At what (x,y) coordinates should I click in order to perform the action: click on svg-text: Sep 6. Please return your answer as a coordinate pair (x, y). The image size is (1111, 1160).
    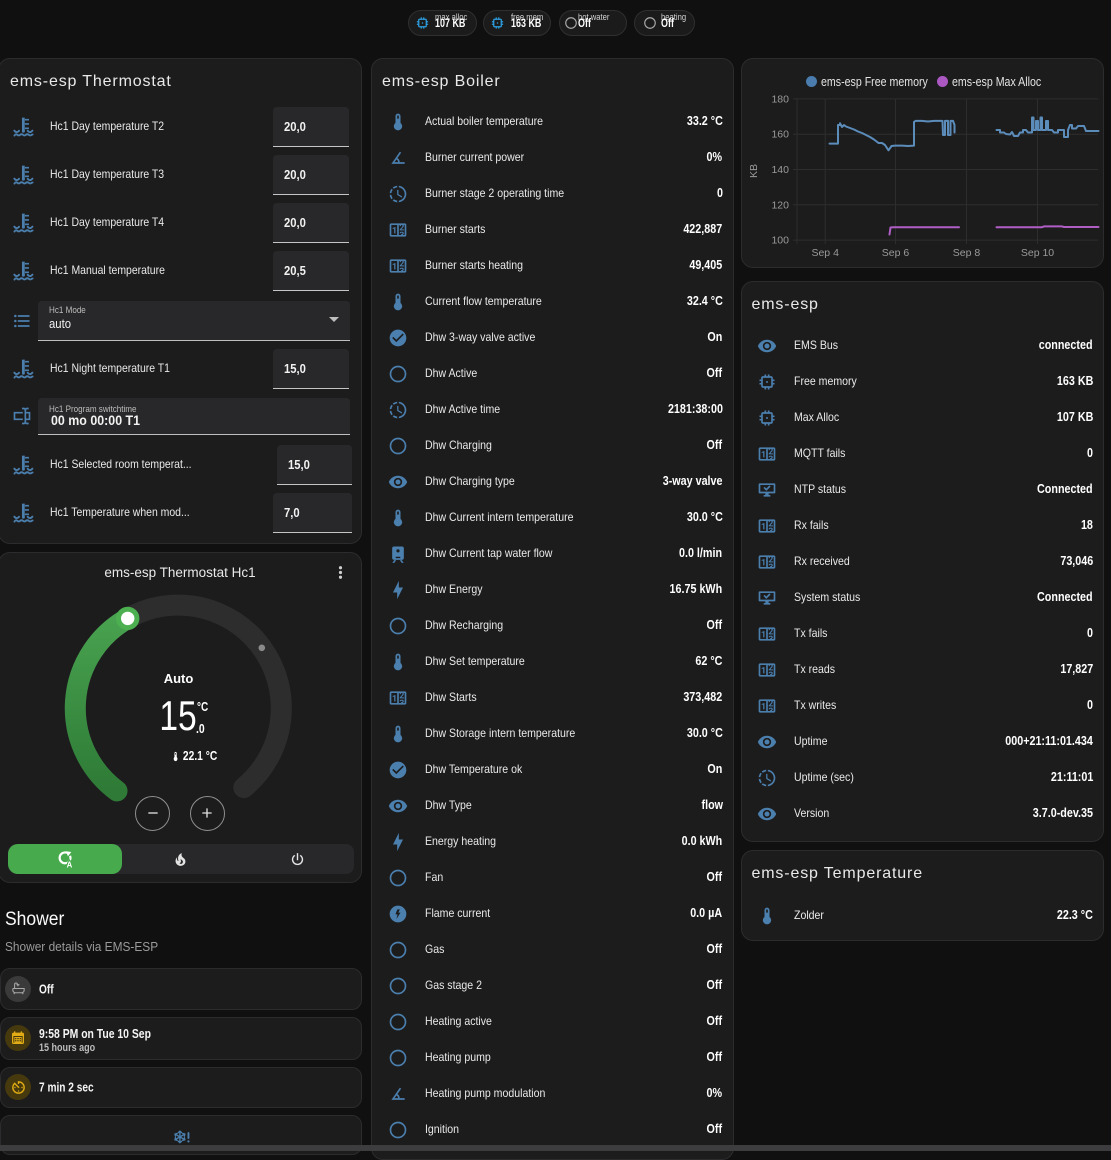
    Looking at the image, I should click on (895, 253).